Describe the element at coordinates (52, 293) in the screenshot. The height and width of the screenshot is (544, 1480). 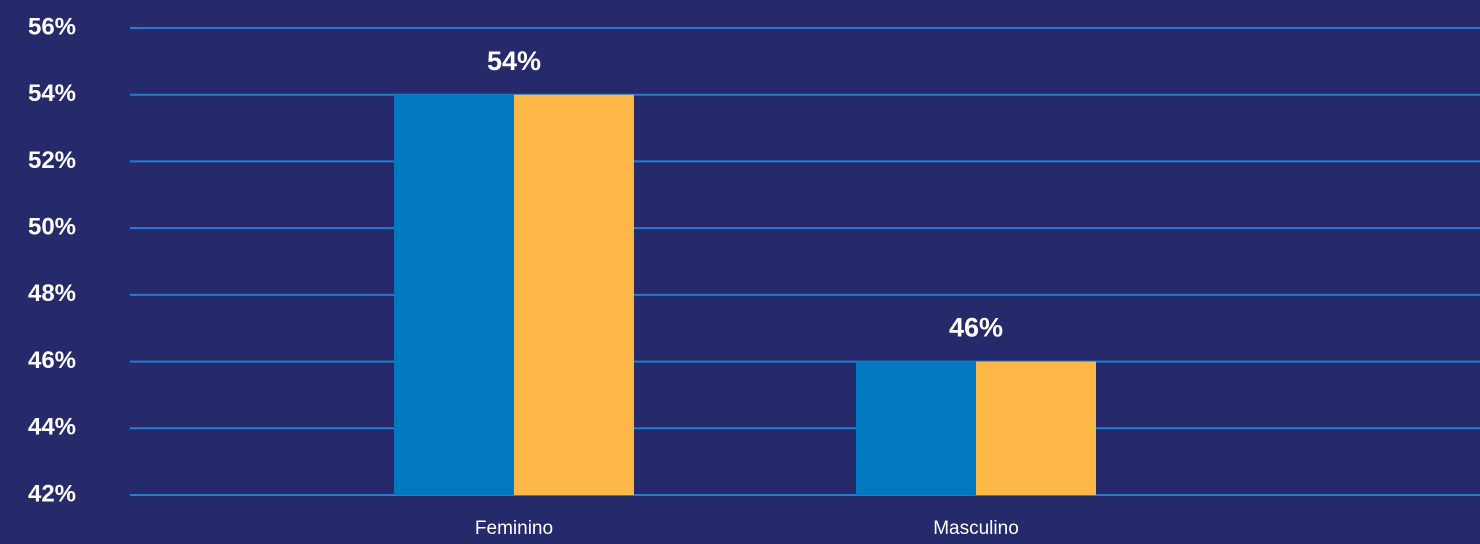
I see `y-tick-label: 48%` at that location.